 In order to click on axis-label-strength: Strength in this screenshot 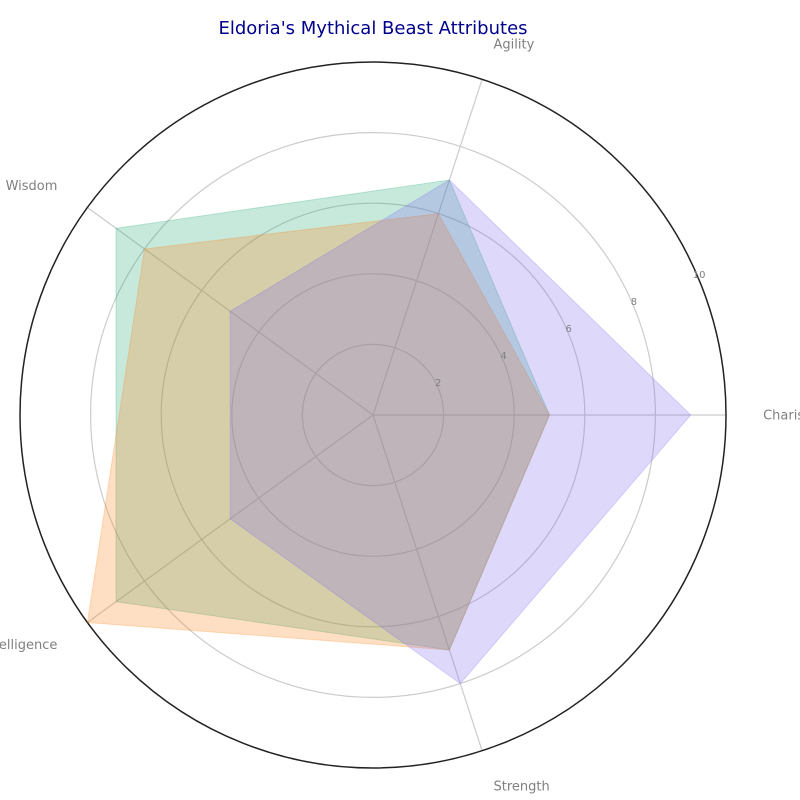, I will do `click(522, 787)`.